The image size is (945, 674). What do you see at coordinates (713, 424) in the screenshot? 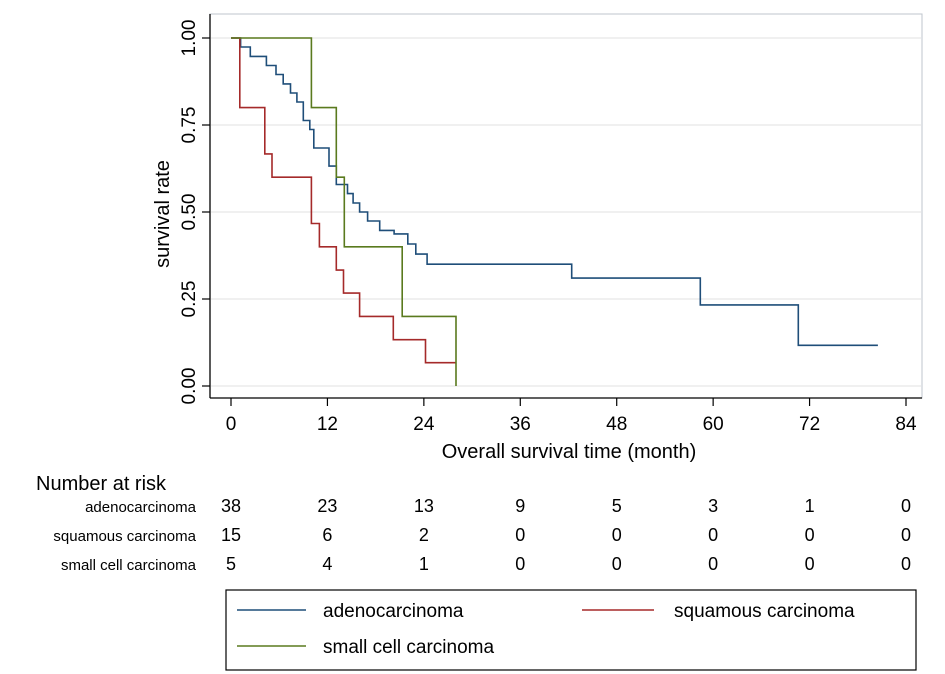
I see `x-tick-label-5: 60` at bounding box center [713, 424].